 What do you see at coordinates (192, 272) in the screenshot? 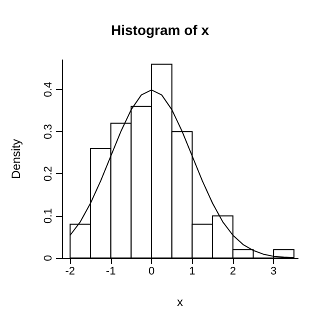
I see `x-tick-label: 1` at bounding box center [192, 272].